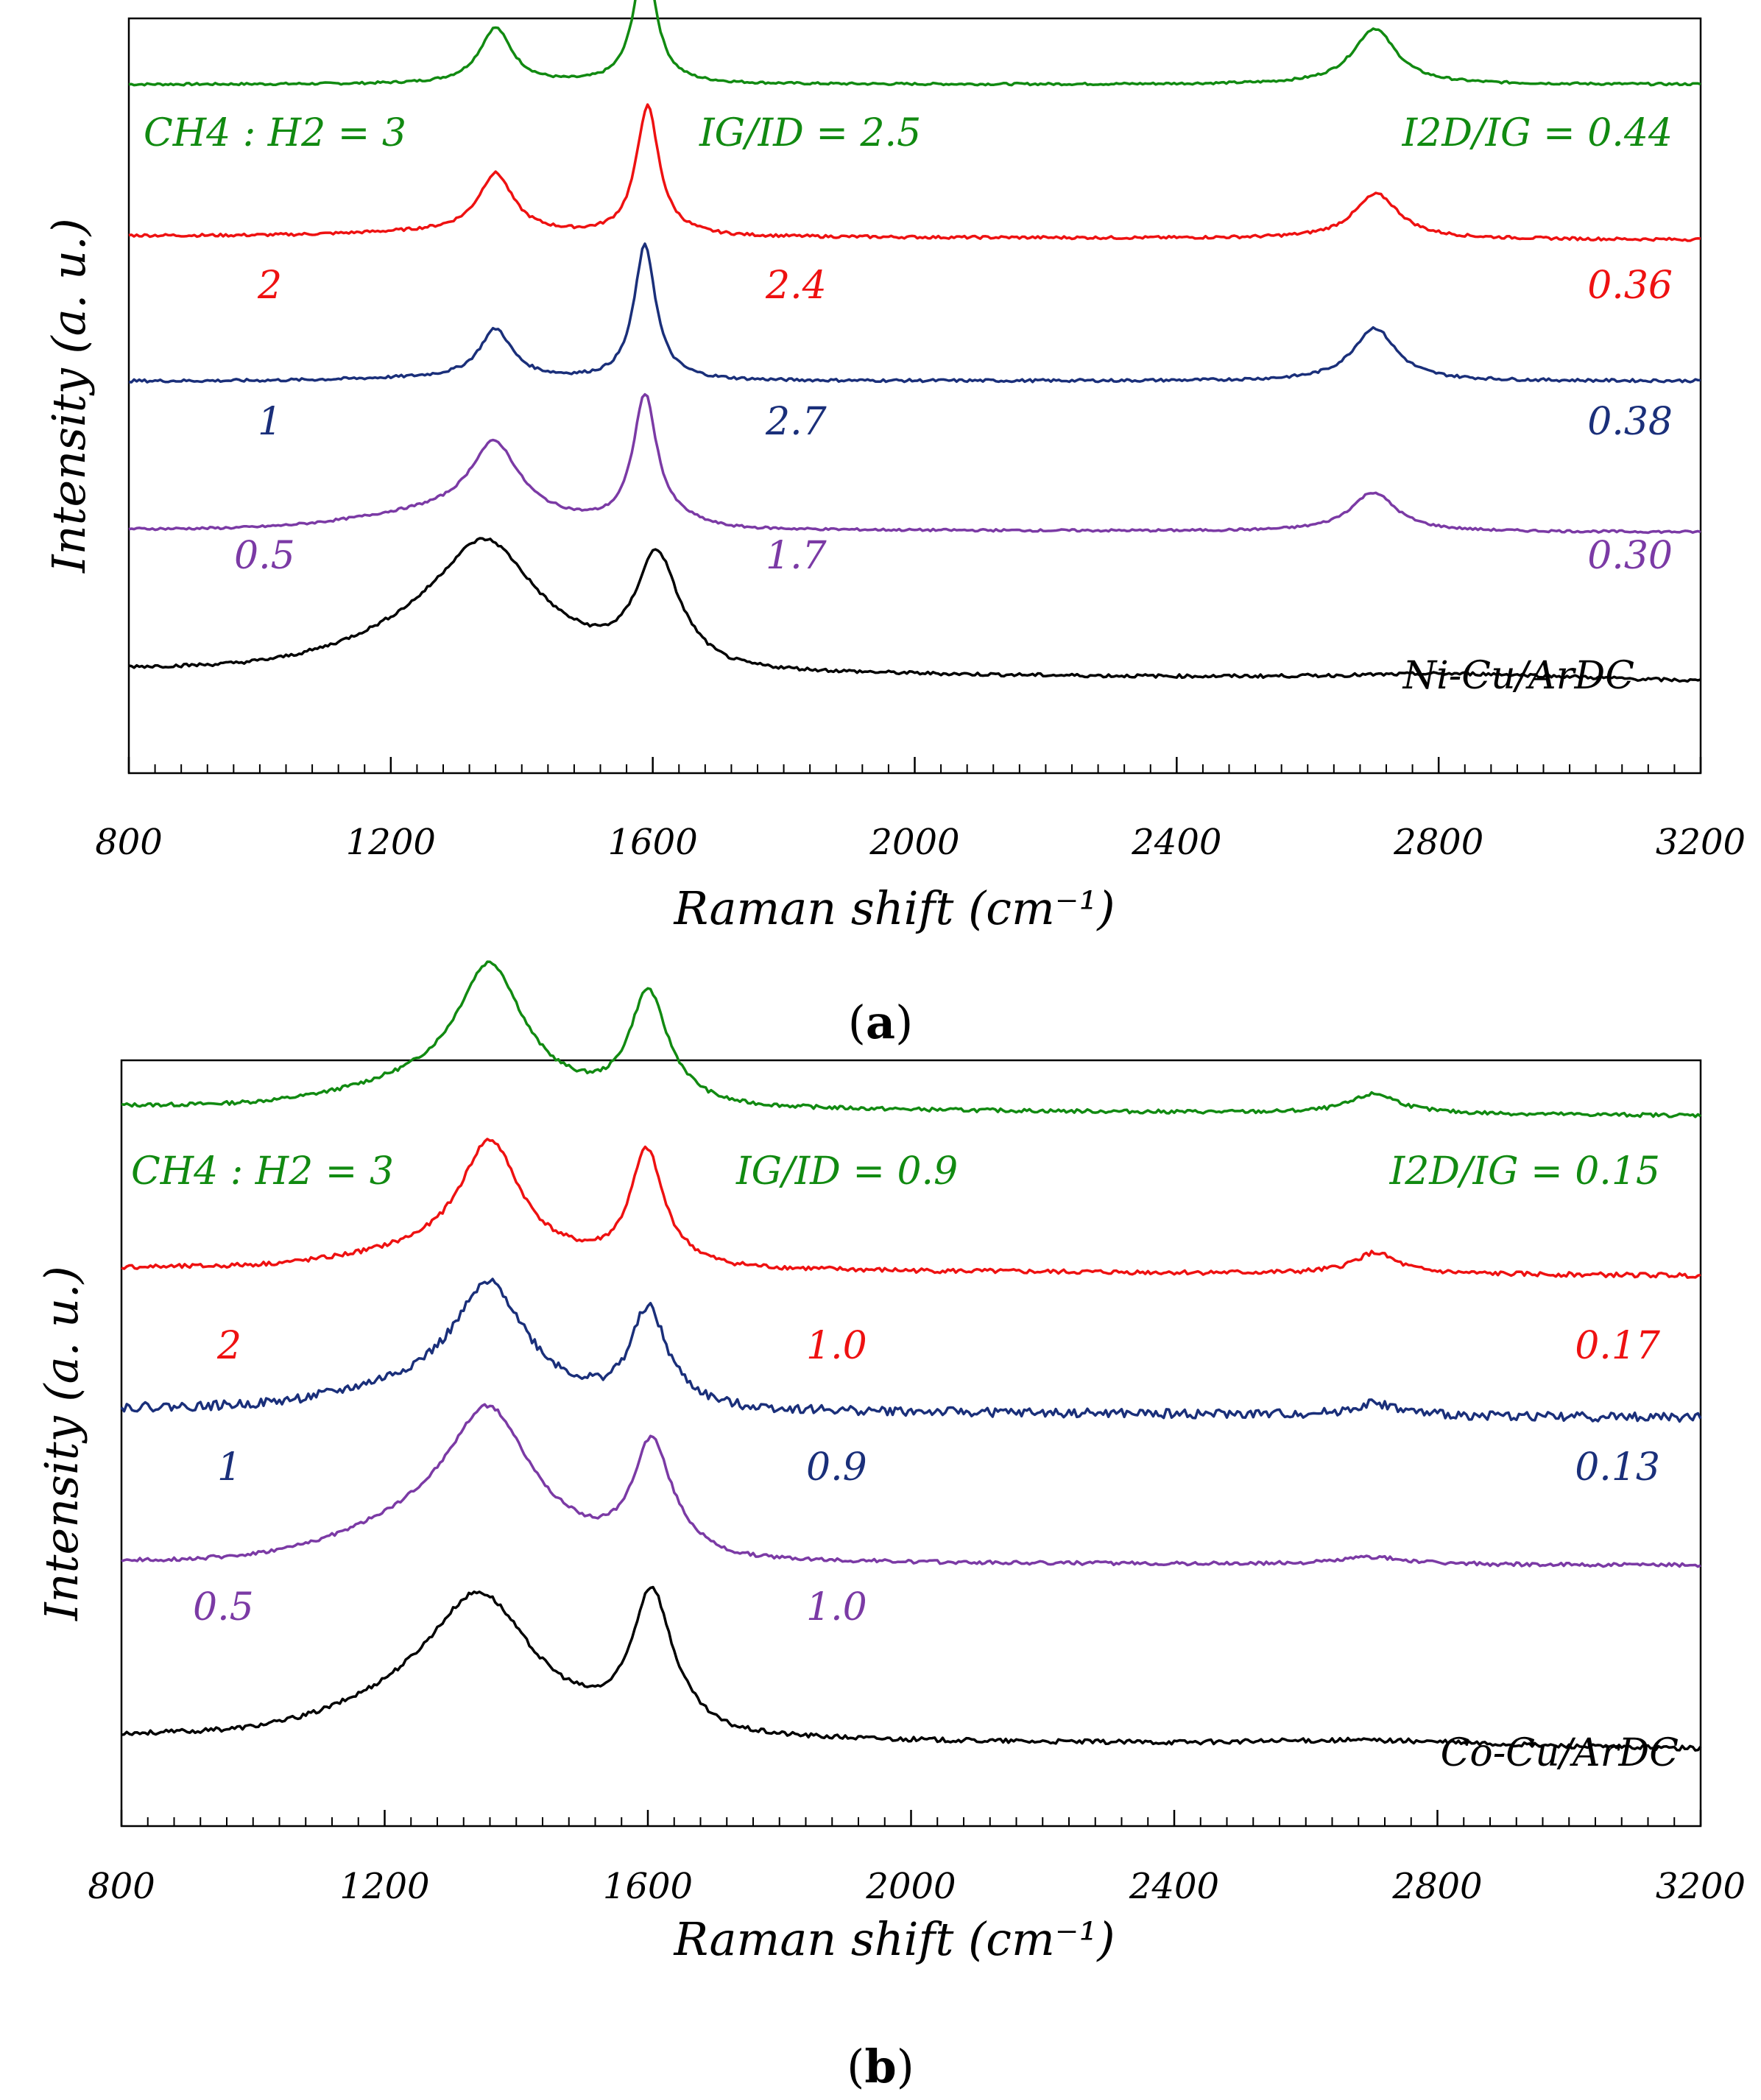  What do you see at coordinates (836, 1467) in the screenshot?
I see `ig-id-value: 0.9` at bounding box center [836, 1467].